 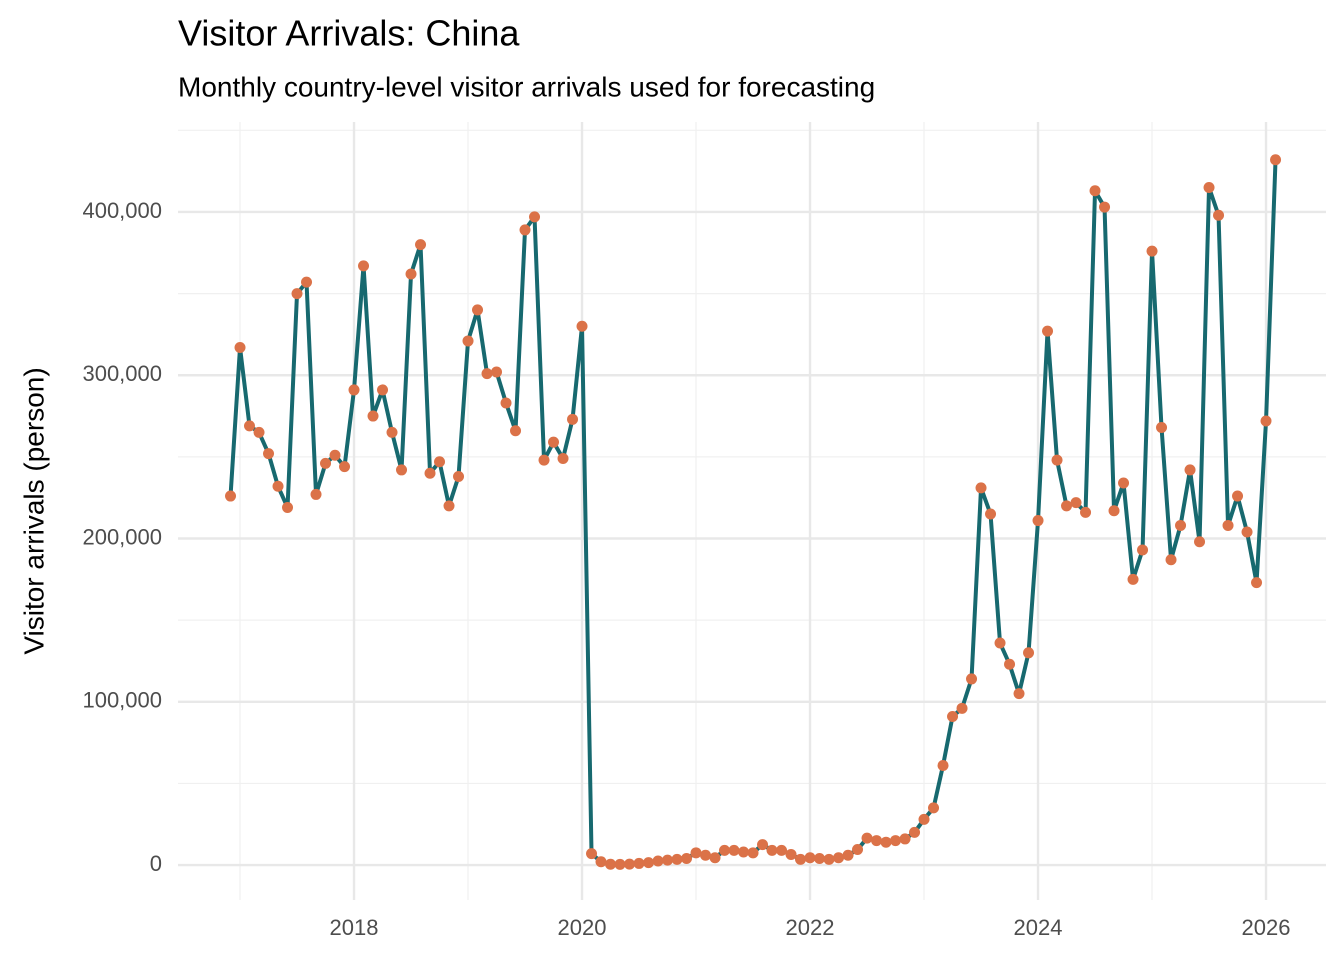 I want to click on x-tick-label: 2024, so click(x=1038, y=927).